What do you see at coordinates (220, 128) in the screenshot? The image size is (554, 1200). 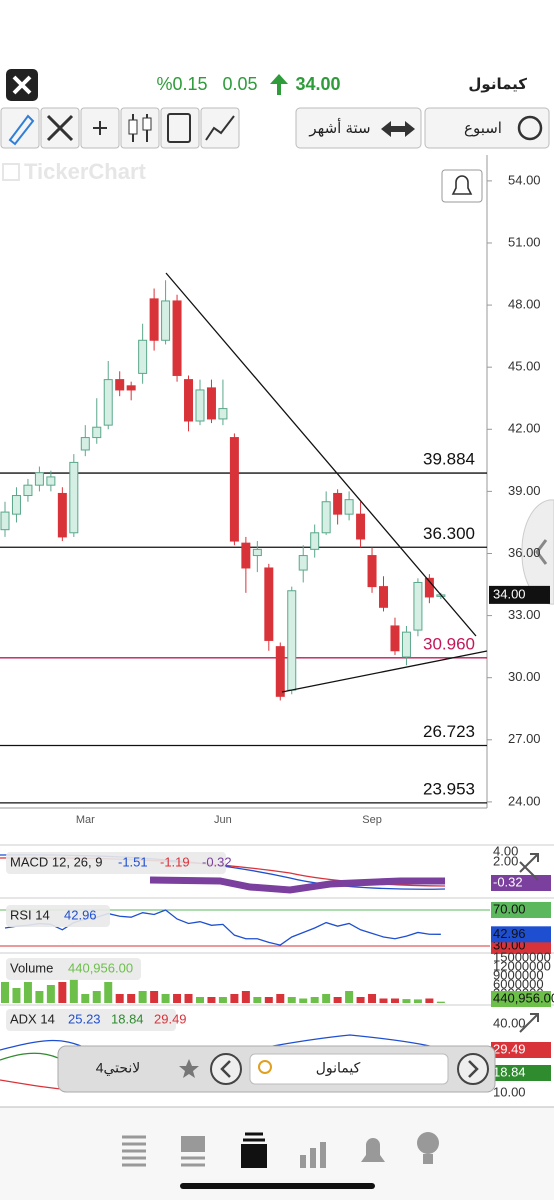 I see `studies` at bounding box center [220, 128].